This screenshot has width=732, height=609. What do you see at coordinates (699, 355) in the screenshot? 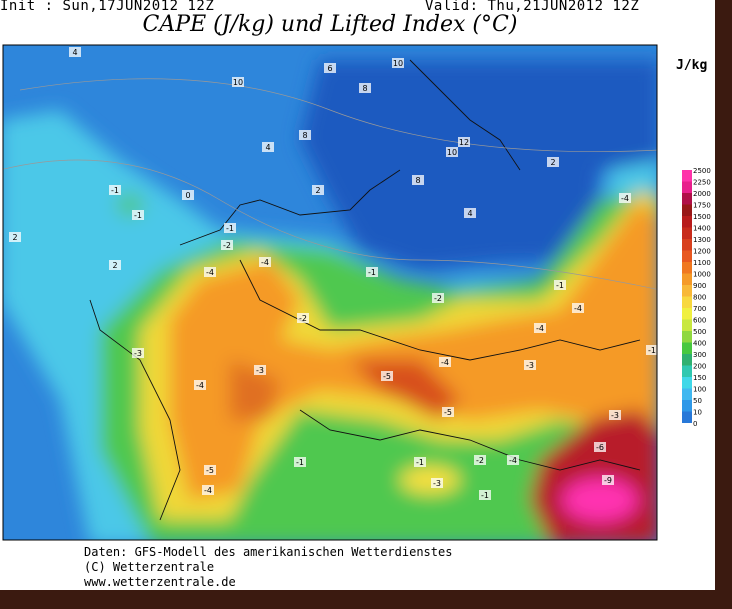
I see `colorbar-label: 300` at bounding box center [699, 355].